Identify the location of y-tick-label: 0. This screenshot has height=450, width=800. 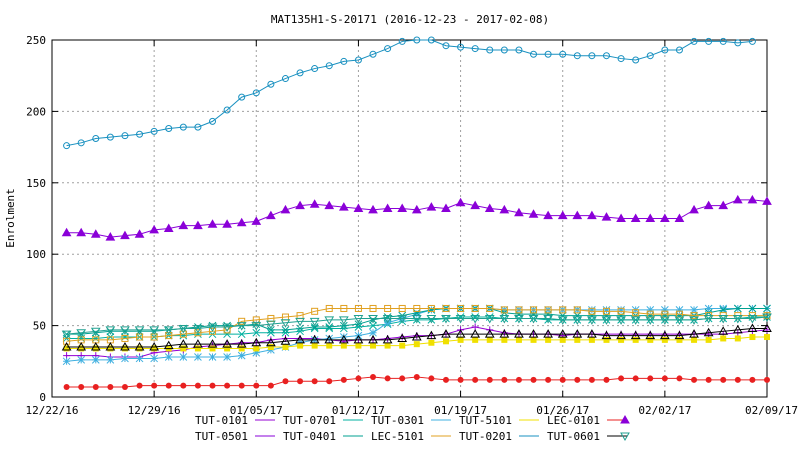
(42, 397).